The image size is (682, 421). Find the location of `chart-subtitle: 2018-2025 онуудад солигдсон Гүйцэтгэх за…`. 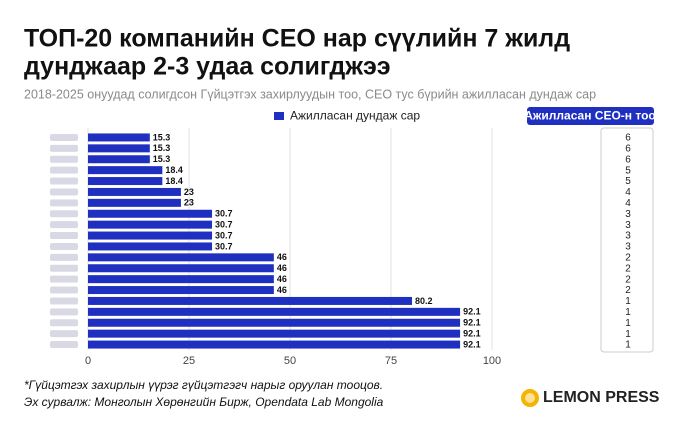

chart-subtitle: 2018-2025 онуудад солигдсон Гүйцэтгэх за… is located at coordinates (310, 94).